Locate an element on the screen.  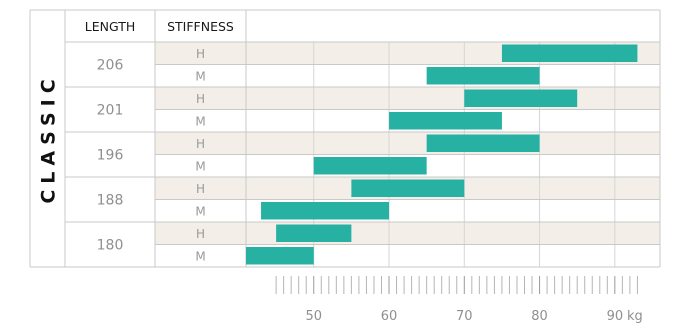
stiffness-column-header: STIFFNESS is located at coordinates (200, 26).